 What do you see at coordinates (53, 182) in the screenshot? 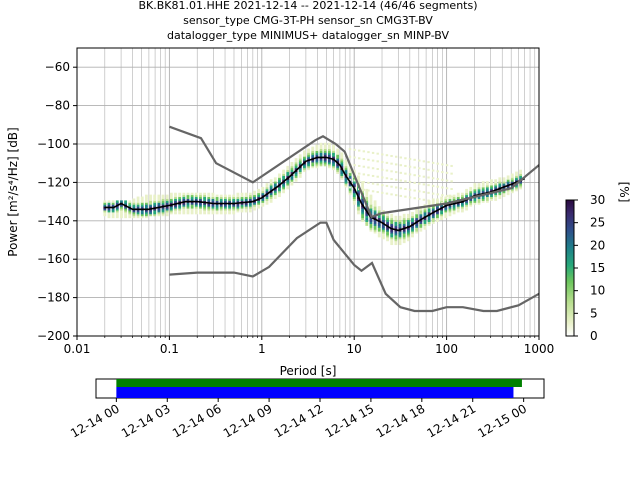
I see `y-tick-label: −120` at bounding box center [53, 182].